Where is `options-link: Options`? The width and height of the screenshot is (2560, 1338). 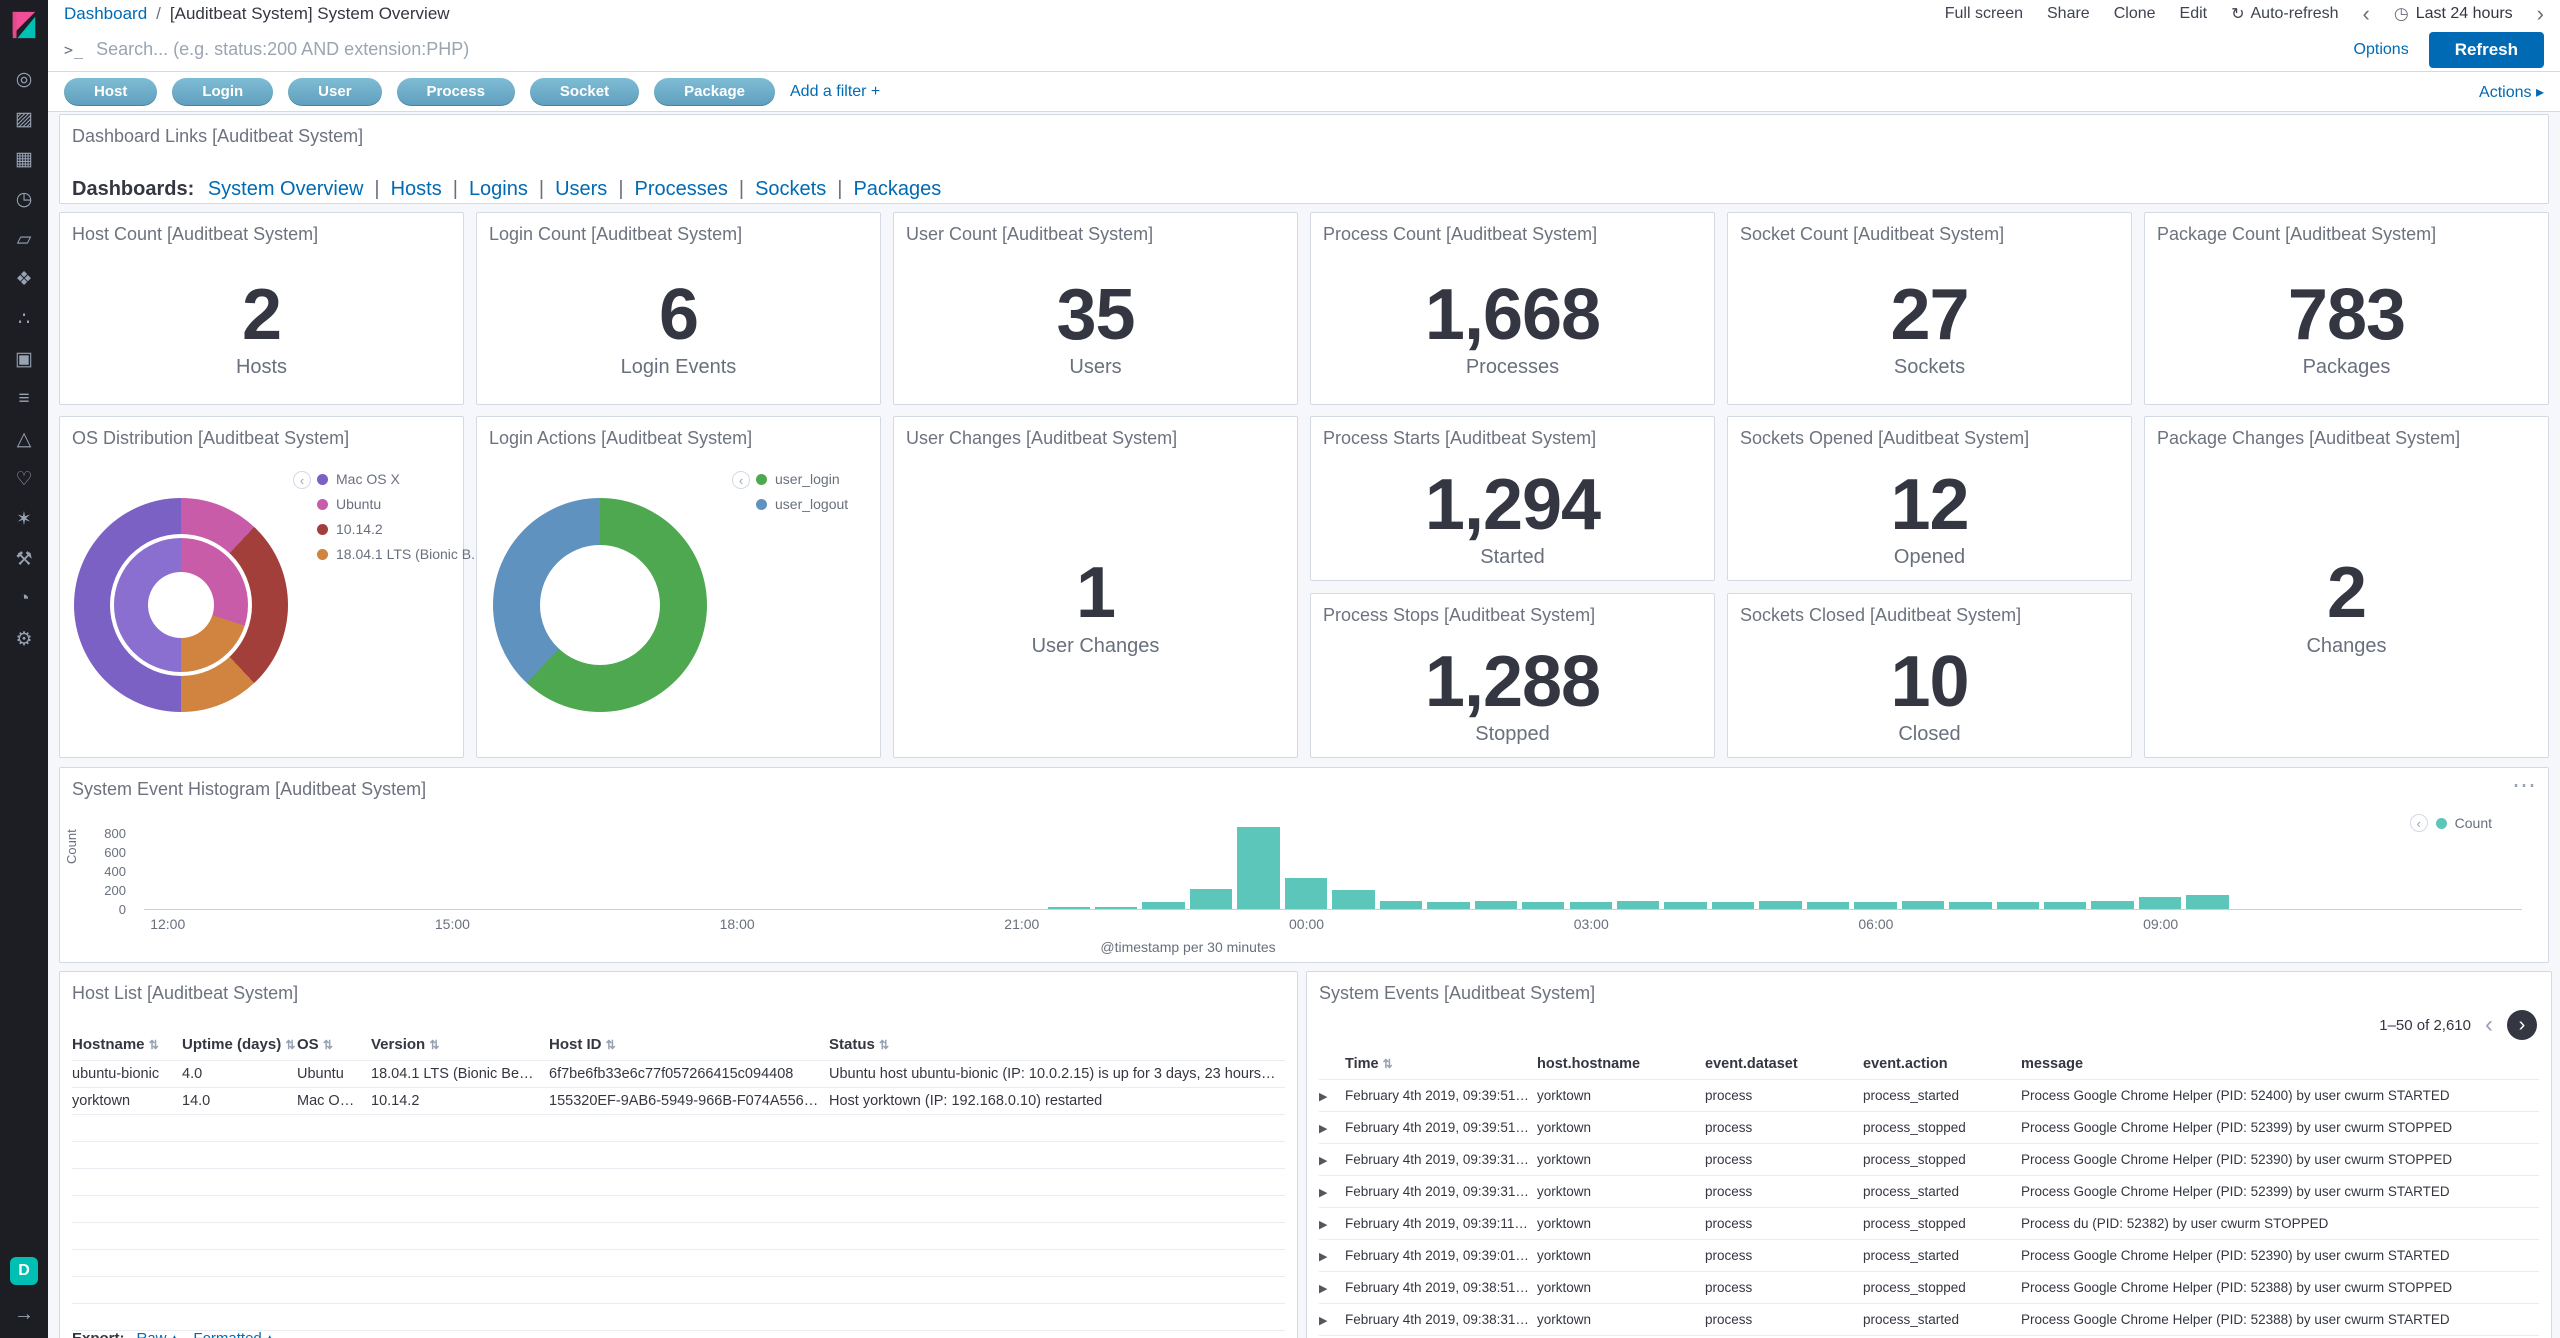 options-link: Options is located at coordinates (2381, 49).